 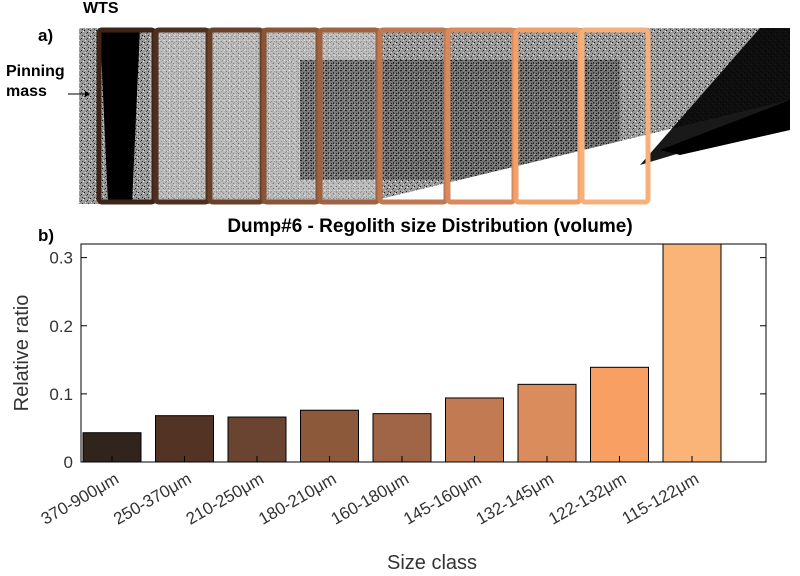 I want to click on sim-wall, so click(x=120, y=116).